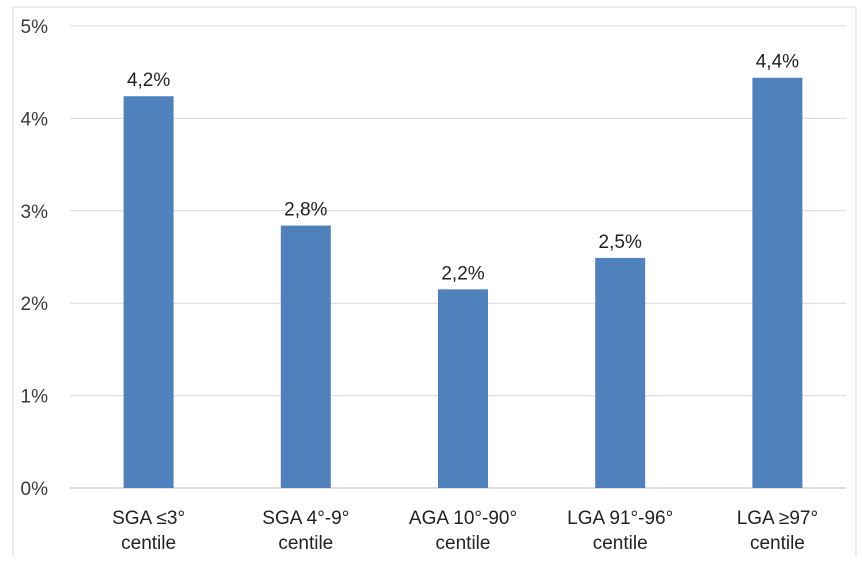  What do you see at coordinates (305, 518) in the screenshot?
I see `x-category-label: SGA 4°-9°` at bounding box center [305, 518].